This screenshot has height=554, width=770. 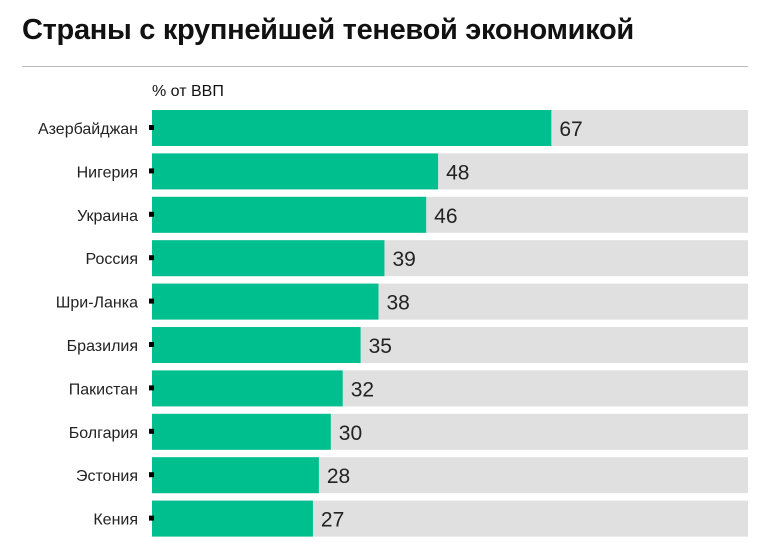 What do you see at coordinates (97, 303) in the screenshot?
I see `category-label: Шри-Ланка` at bounding box center [97, 303].